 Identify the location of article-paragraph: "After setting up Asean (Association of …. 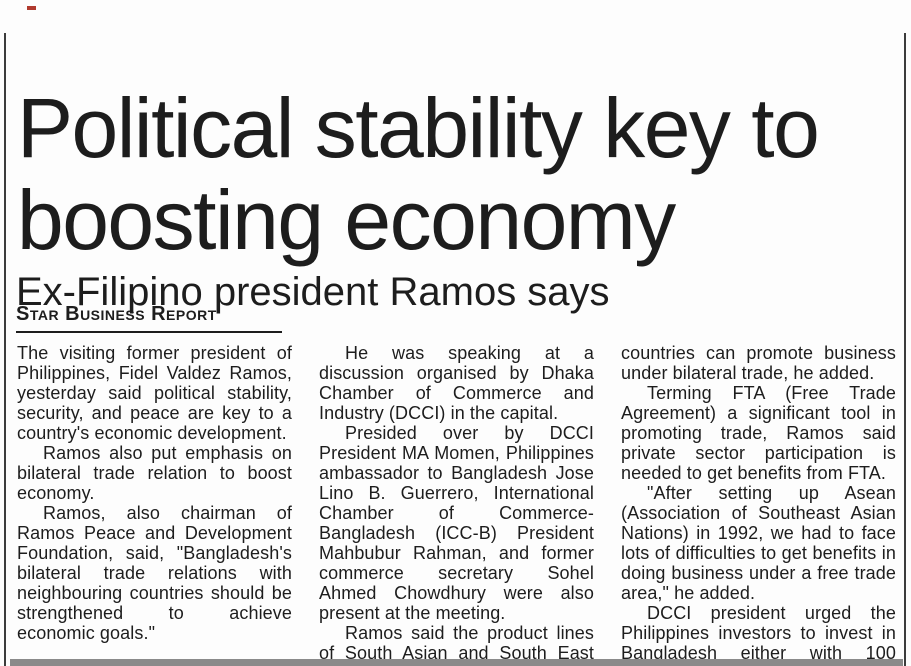
(758, 543).